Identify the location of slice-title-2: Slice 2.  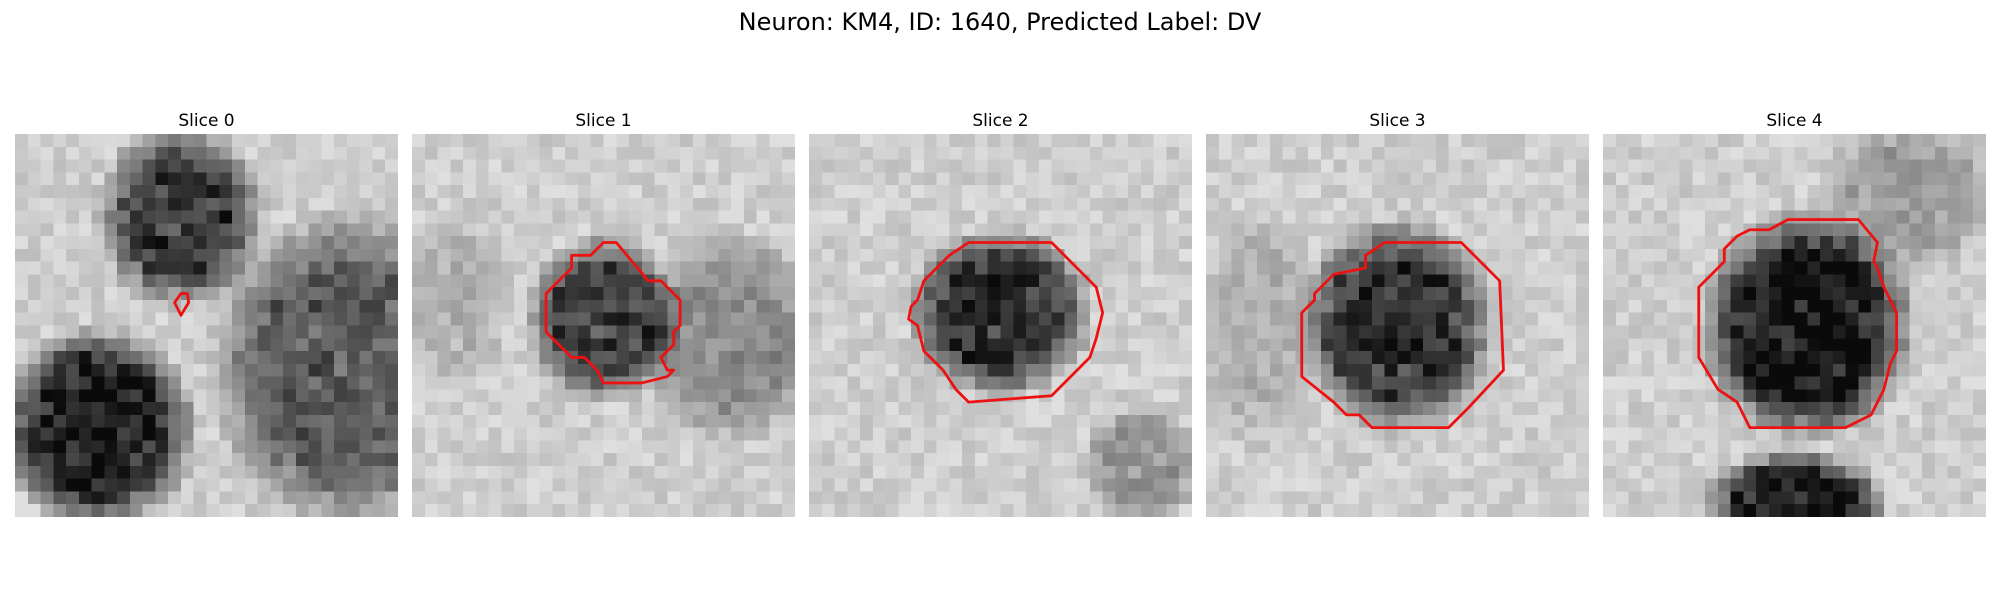
(1000, 121).